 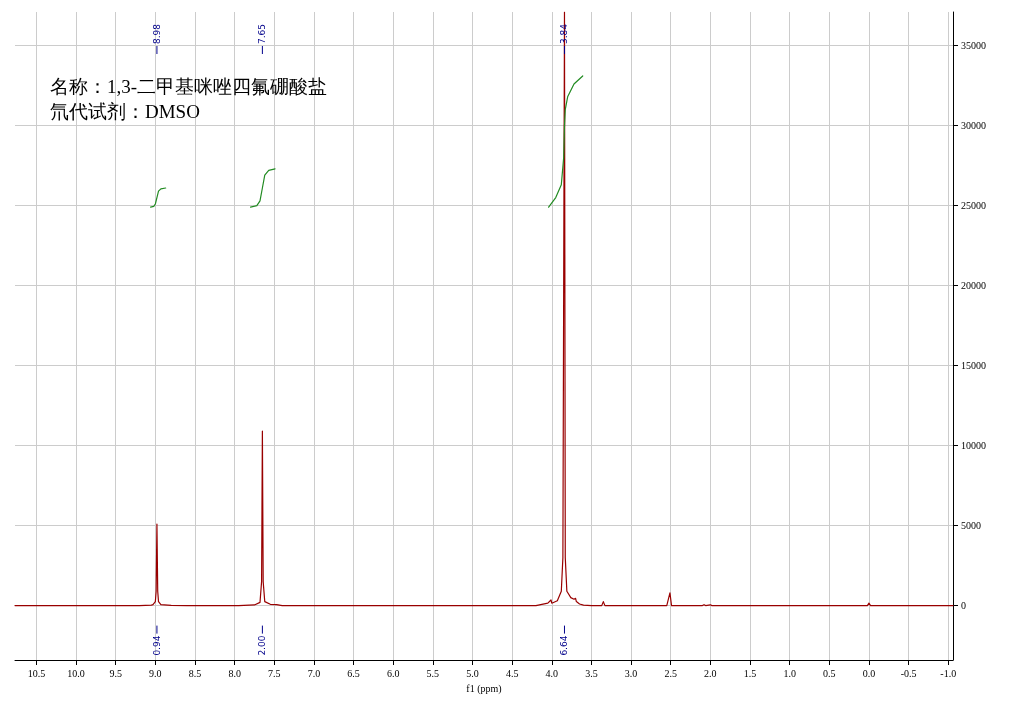 I want to click on x-tick-label: 4.0, so click(x=552, y=673).